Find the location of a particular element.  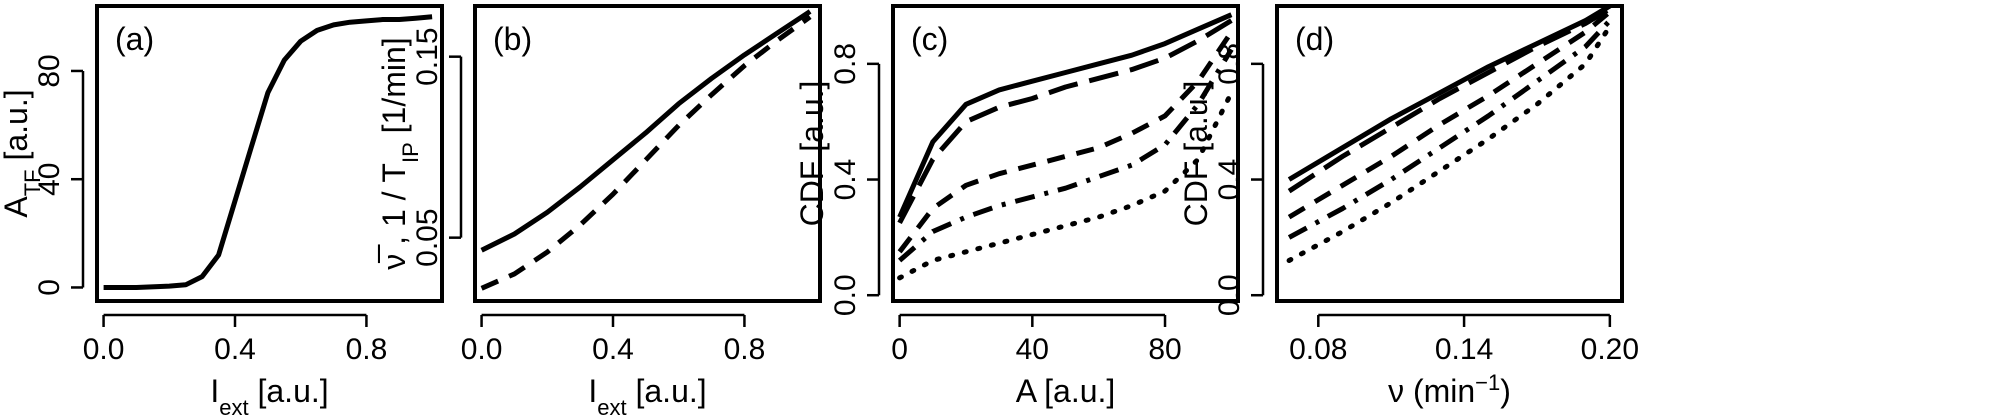

y-tick-label: 80 is located at coordinates (49, 70).